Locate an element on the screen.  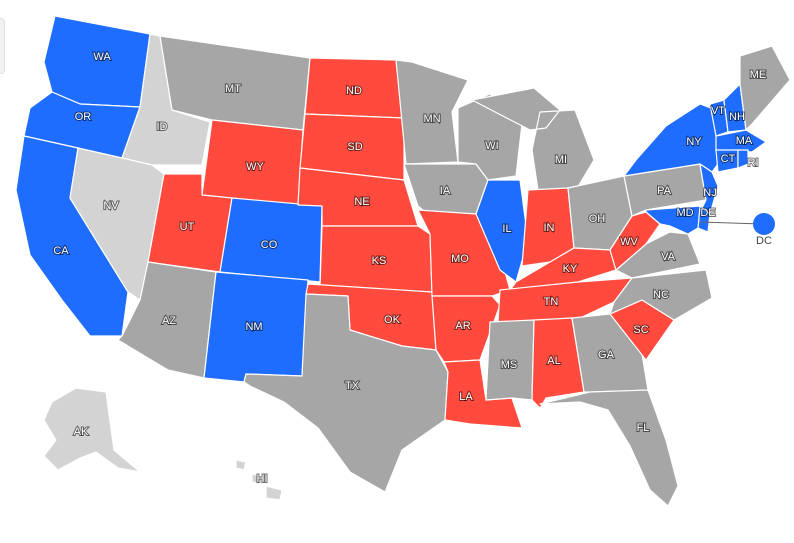
state-me is located at coordinates (765, 88).